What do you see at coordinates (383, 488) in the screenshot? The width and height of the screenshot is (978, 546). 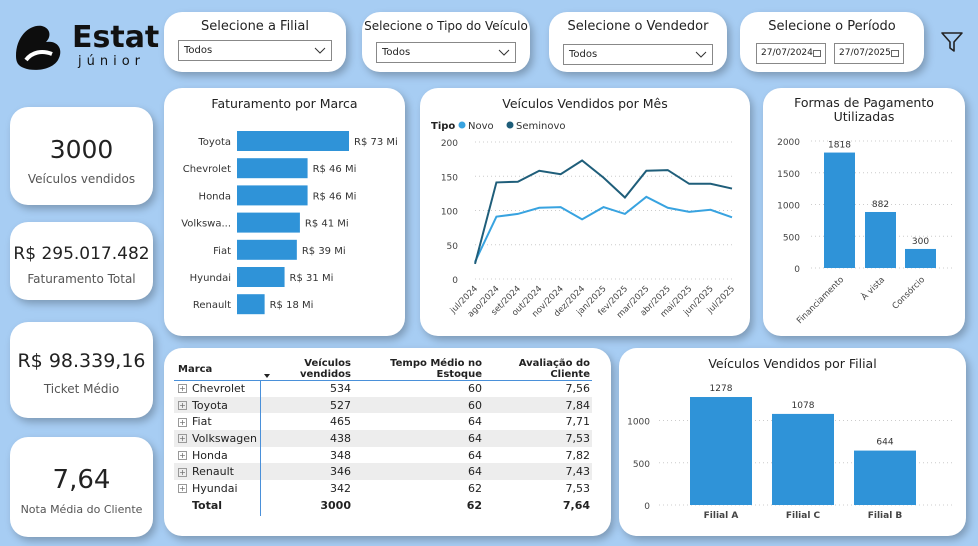 I see `table-row: + Hyundai 342 62 7,53` at bounding box center [383, 488].